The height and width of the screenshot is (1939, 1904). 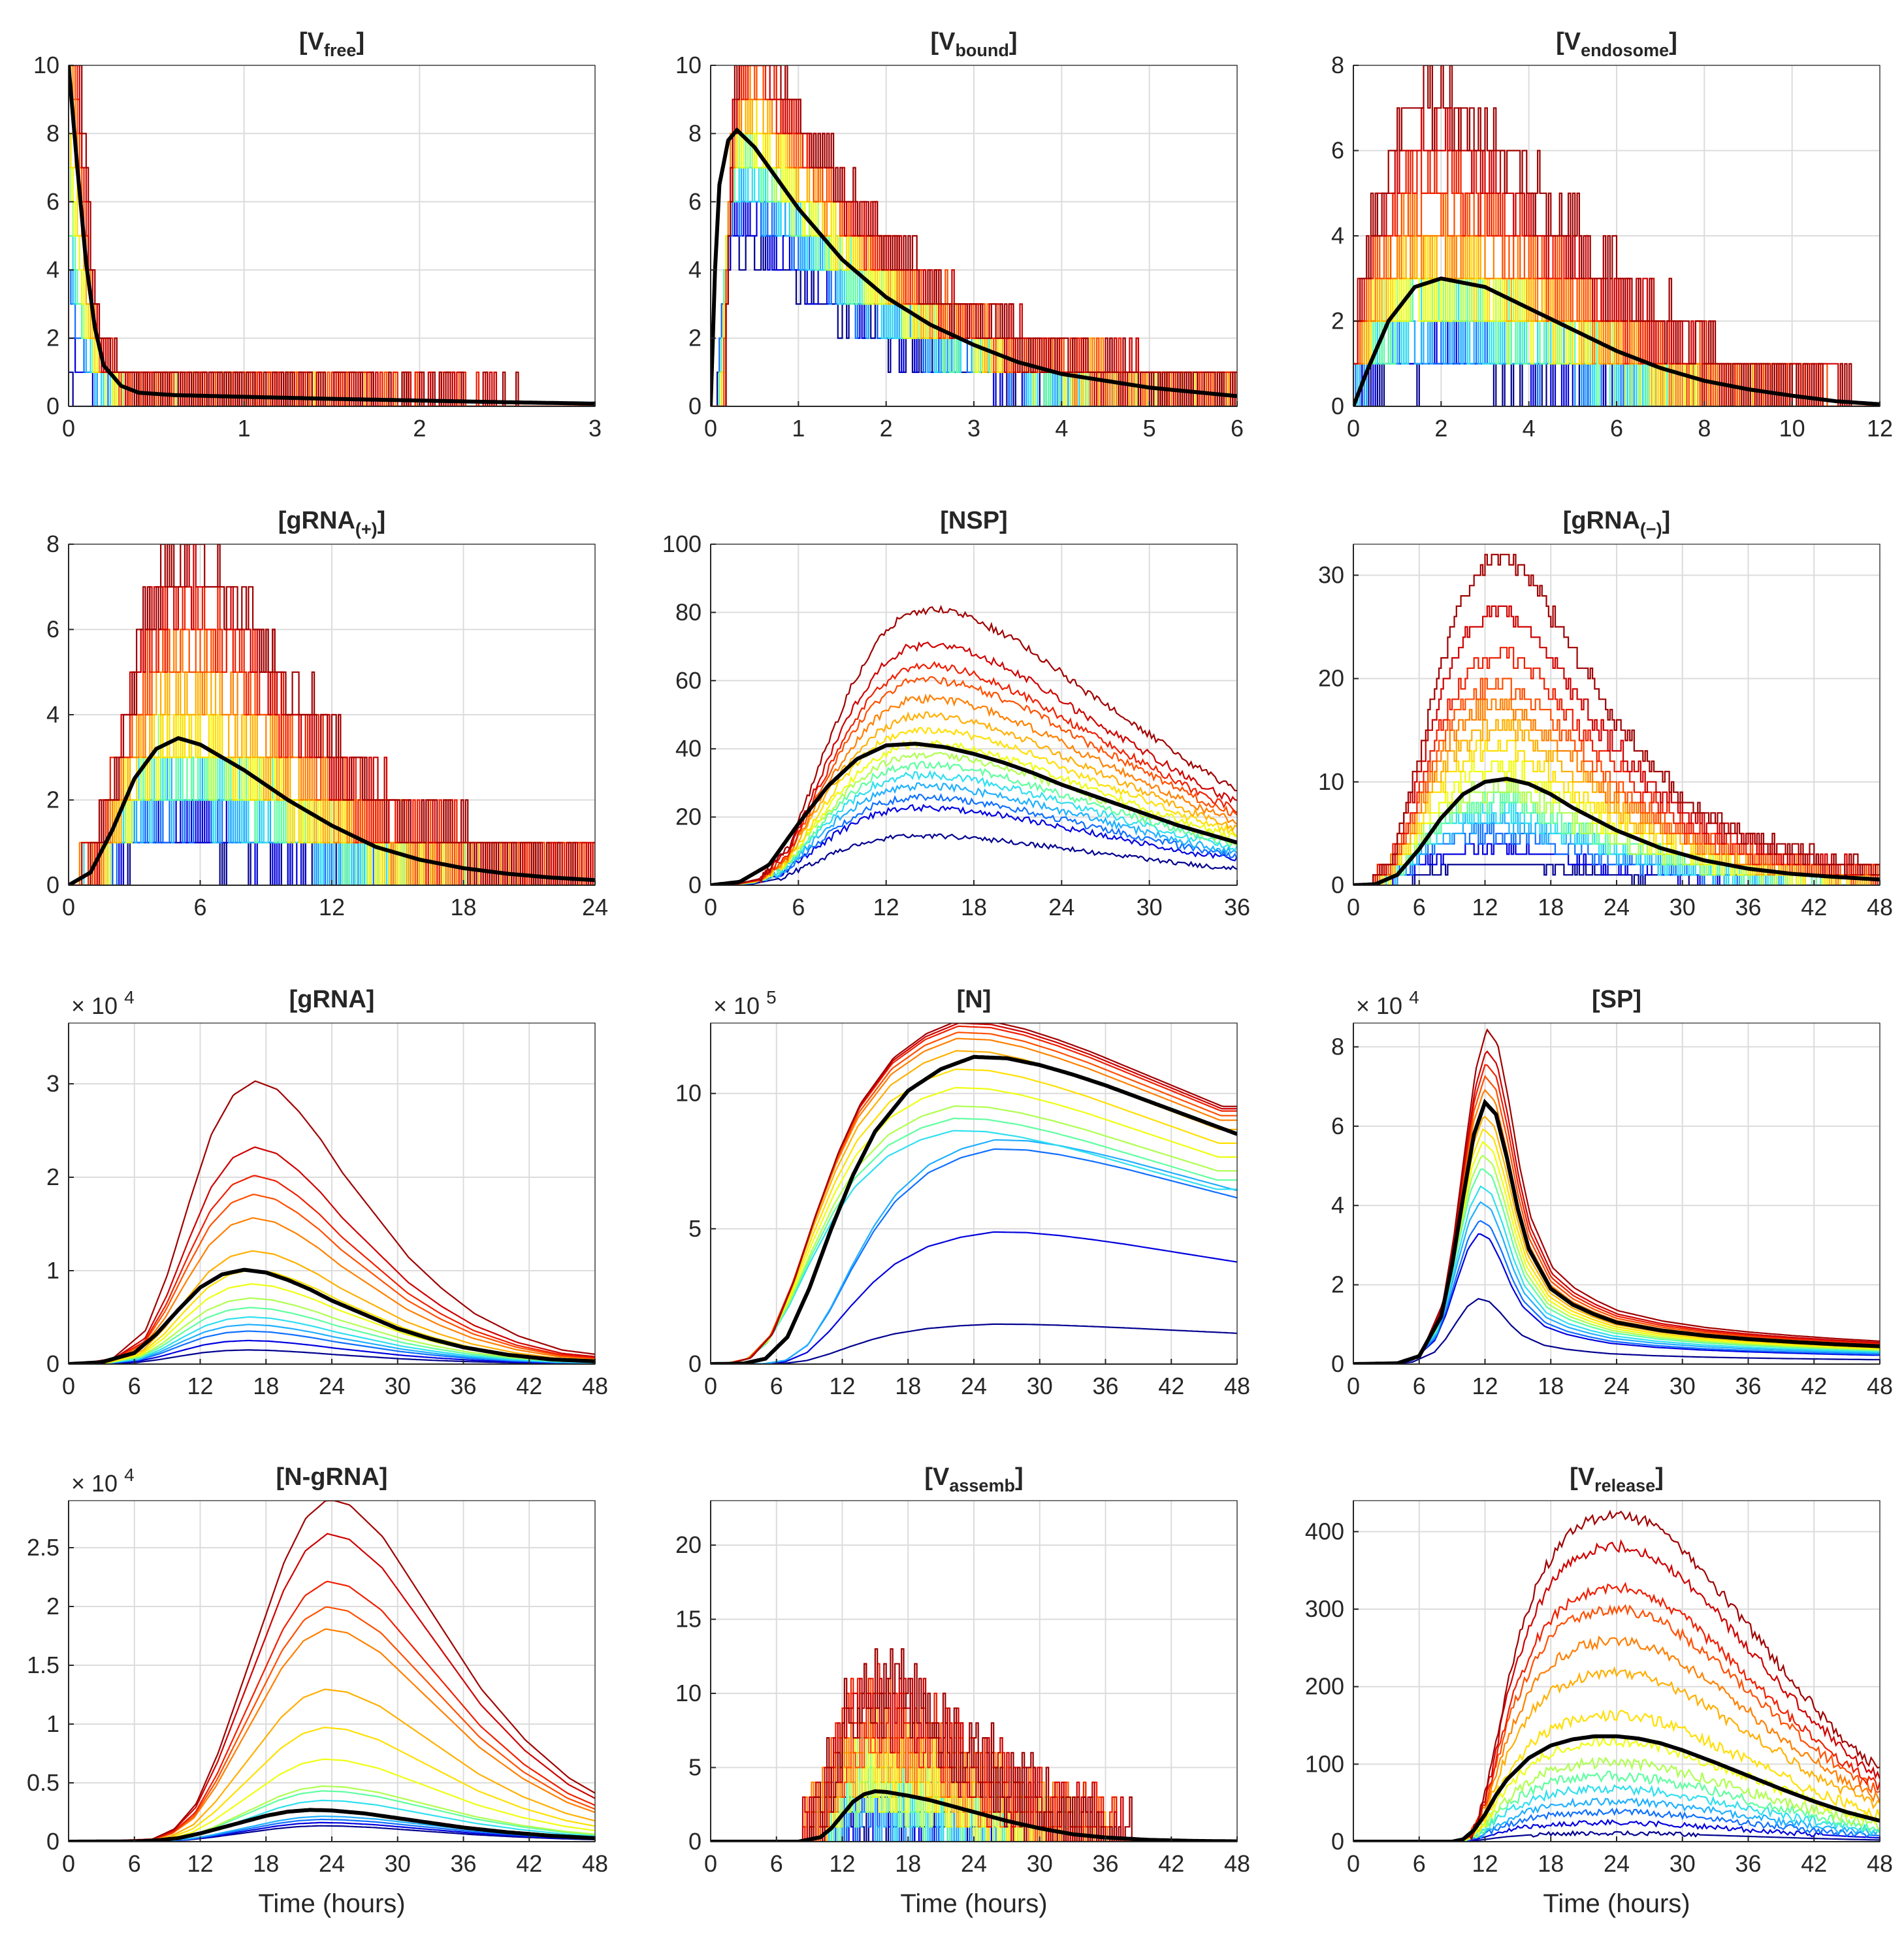 What do you see at coordinates (1616, 999) in the screenshot?
I see `subplot-title: [SP]` at bounding box center [1616, 999].